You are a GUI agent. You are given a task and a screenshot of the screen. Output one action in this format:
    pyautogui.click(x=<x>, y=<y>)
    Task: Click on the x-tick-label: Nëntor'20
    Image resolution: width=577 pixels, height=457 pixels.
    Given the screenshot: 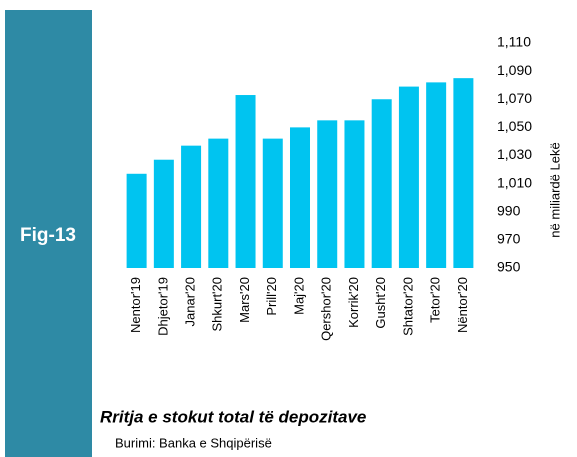 What is the action you would take?
    pyautogui.click(x=462, y=305)
    